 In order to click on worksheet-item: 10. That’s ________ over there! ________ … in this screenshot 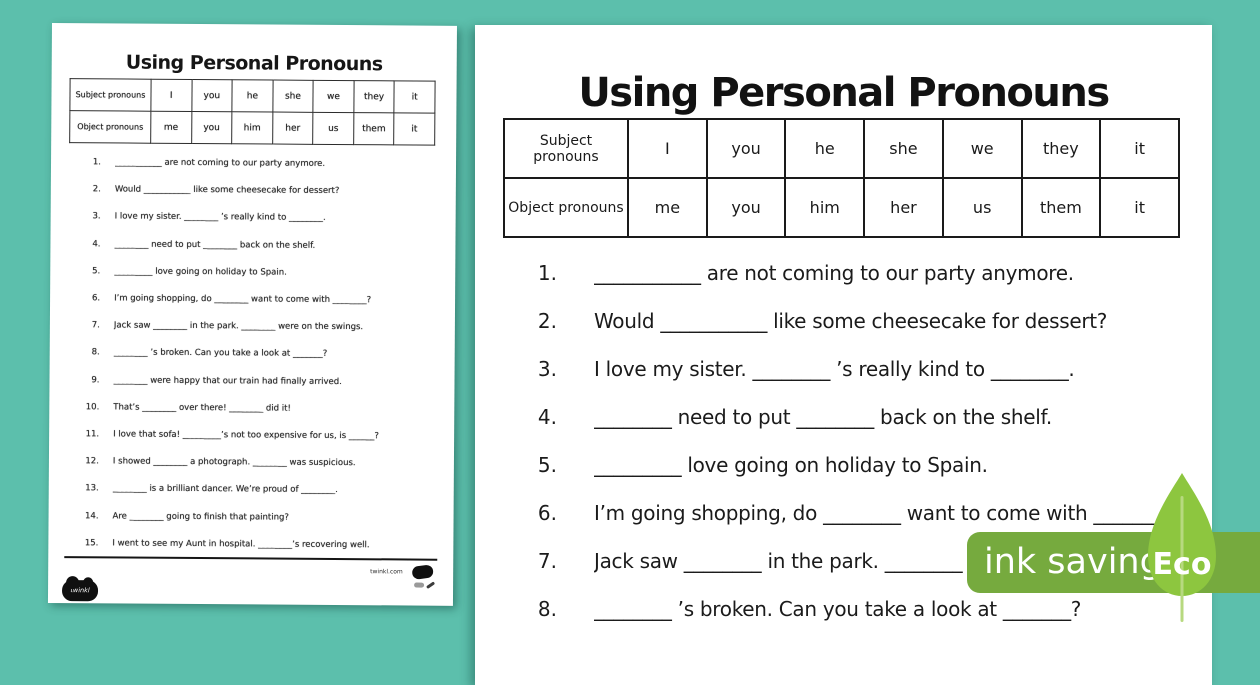, I will do `click(251, 409)`.